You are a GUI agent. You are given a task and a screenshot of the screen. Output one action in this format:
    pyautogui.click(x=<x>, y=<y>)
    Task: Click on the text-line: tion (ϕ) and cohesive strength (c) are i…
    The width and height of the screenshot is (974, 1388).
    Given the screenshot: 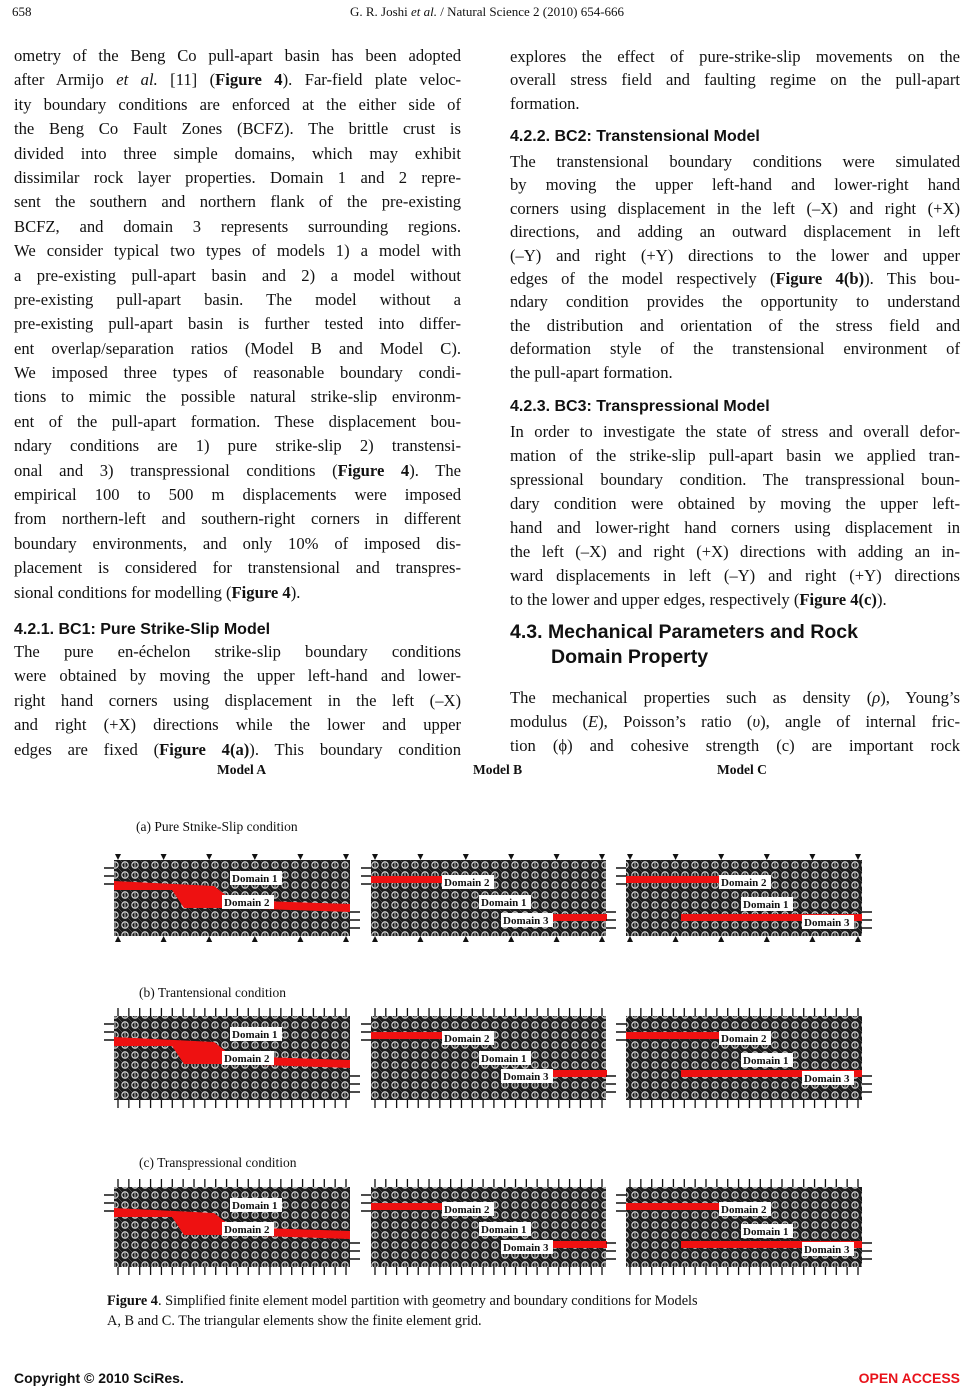 What is the action you would take?
    pyautogui.click(x=735, y=745)
    